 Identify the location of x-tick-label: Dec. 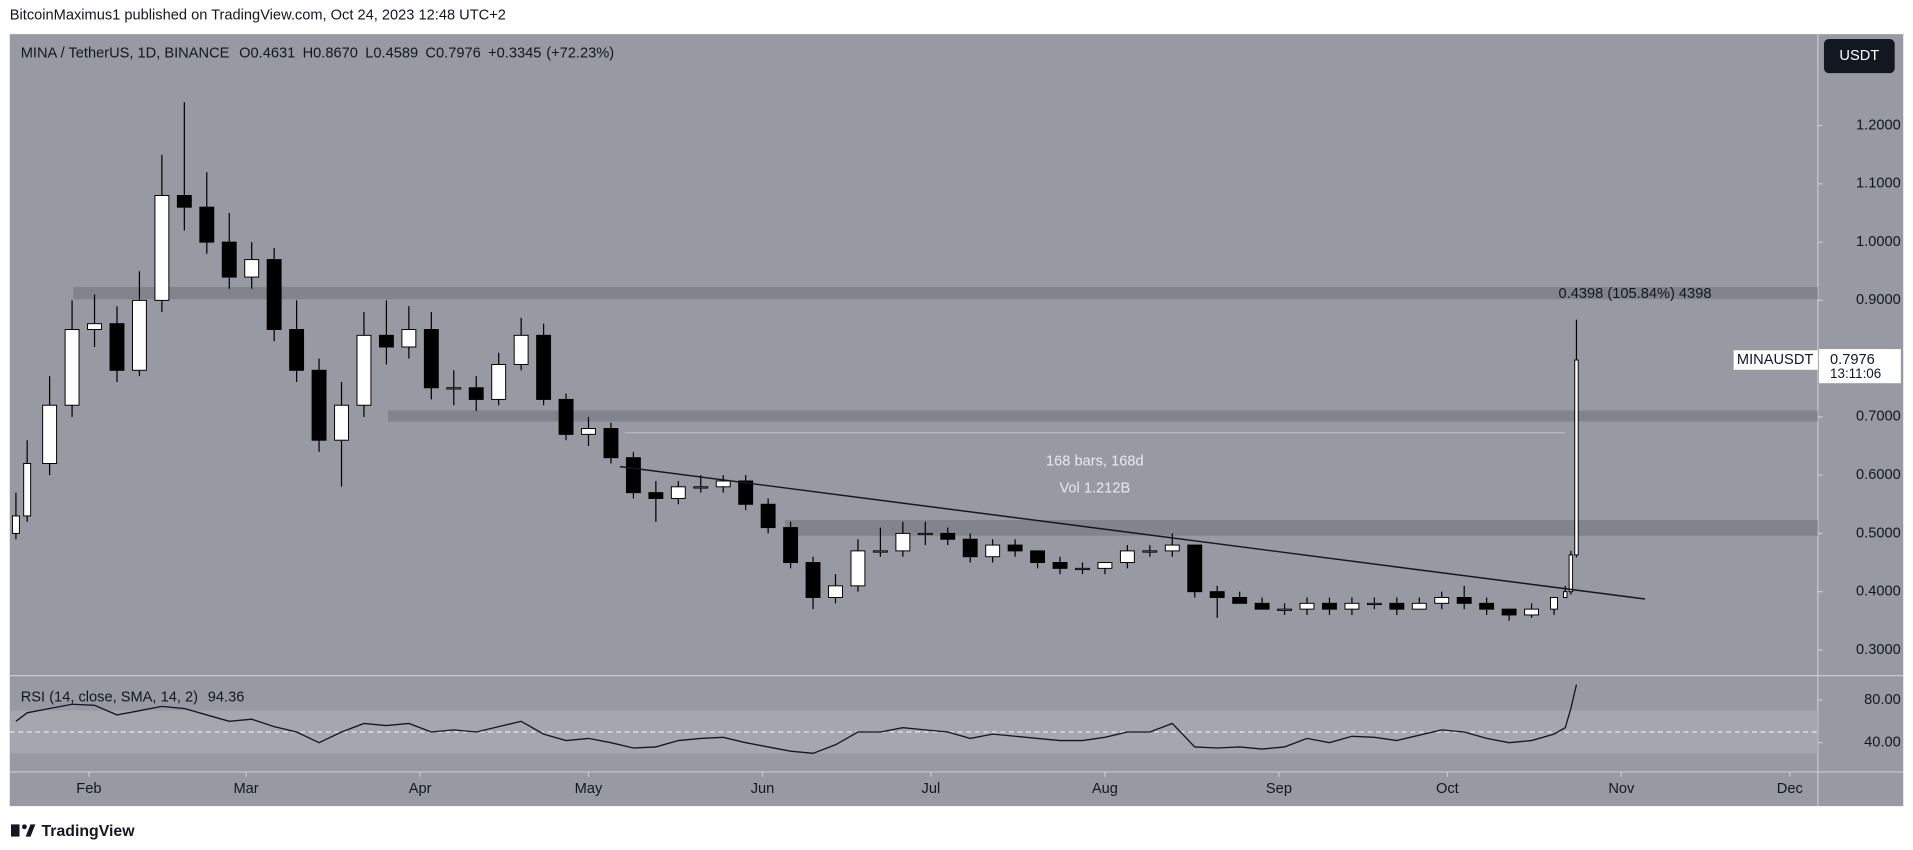
(1790, 789).